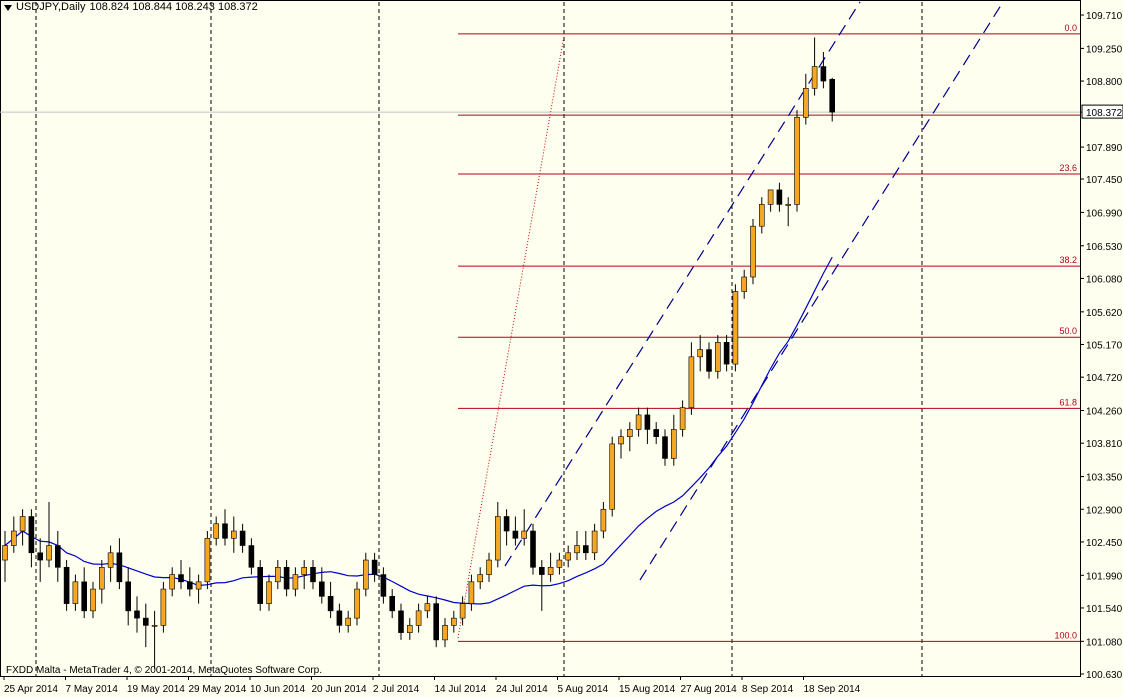  Describe the element at coordinates (31, 689) in the screenshot. I see `time-axis-label: 25 Apr 2014` at that location.